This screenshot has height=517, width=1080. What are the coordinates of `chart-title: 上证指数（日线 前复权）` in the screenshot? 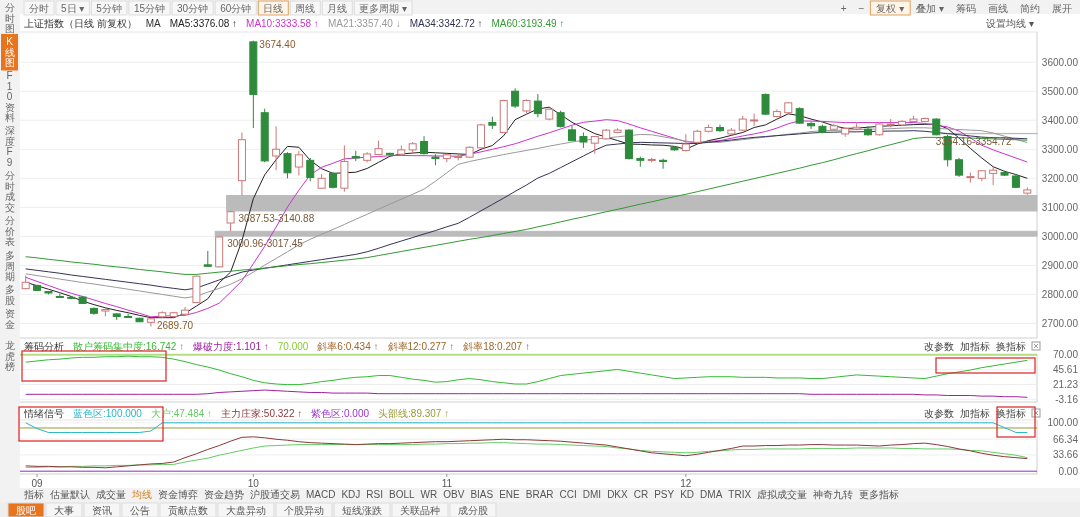 It's located at (80, 23).